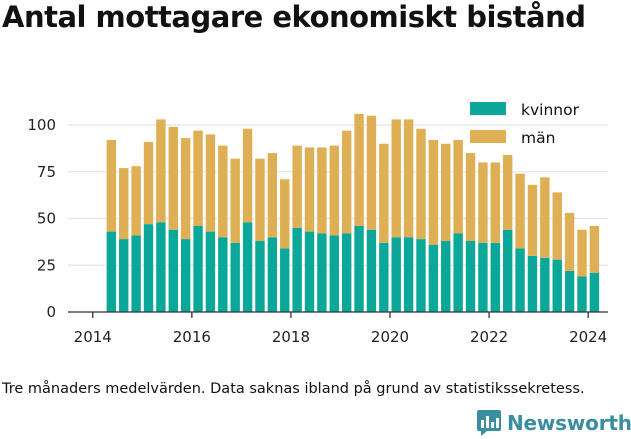  I want to click on y-tick-label: 75, so click(46, 172).